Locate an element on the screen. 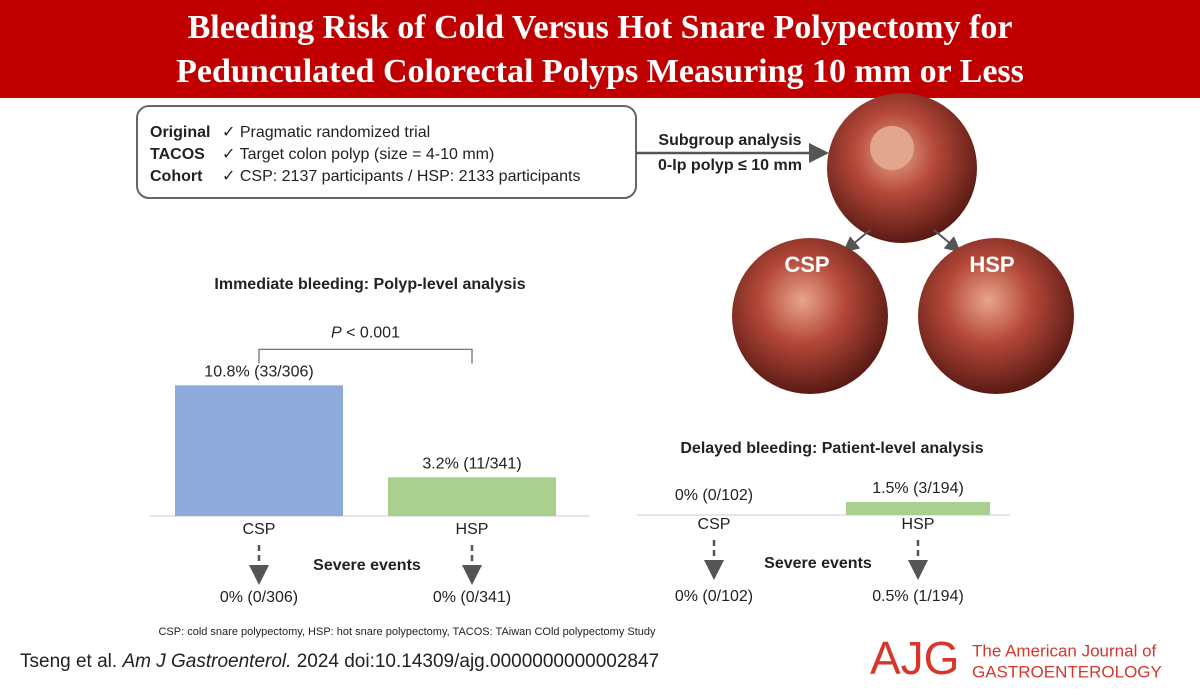 Image resolution: width=1200 pixels, height=698 pixels. value-label: 0% (0/102) is located at coordinates (714, 495).